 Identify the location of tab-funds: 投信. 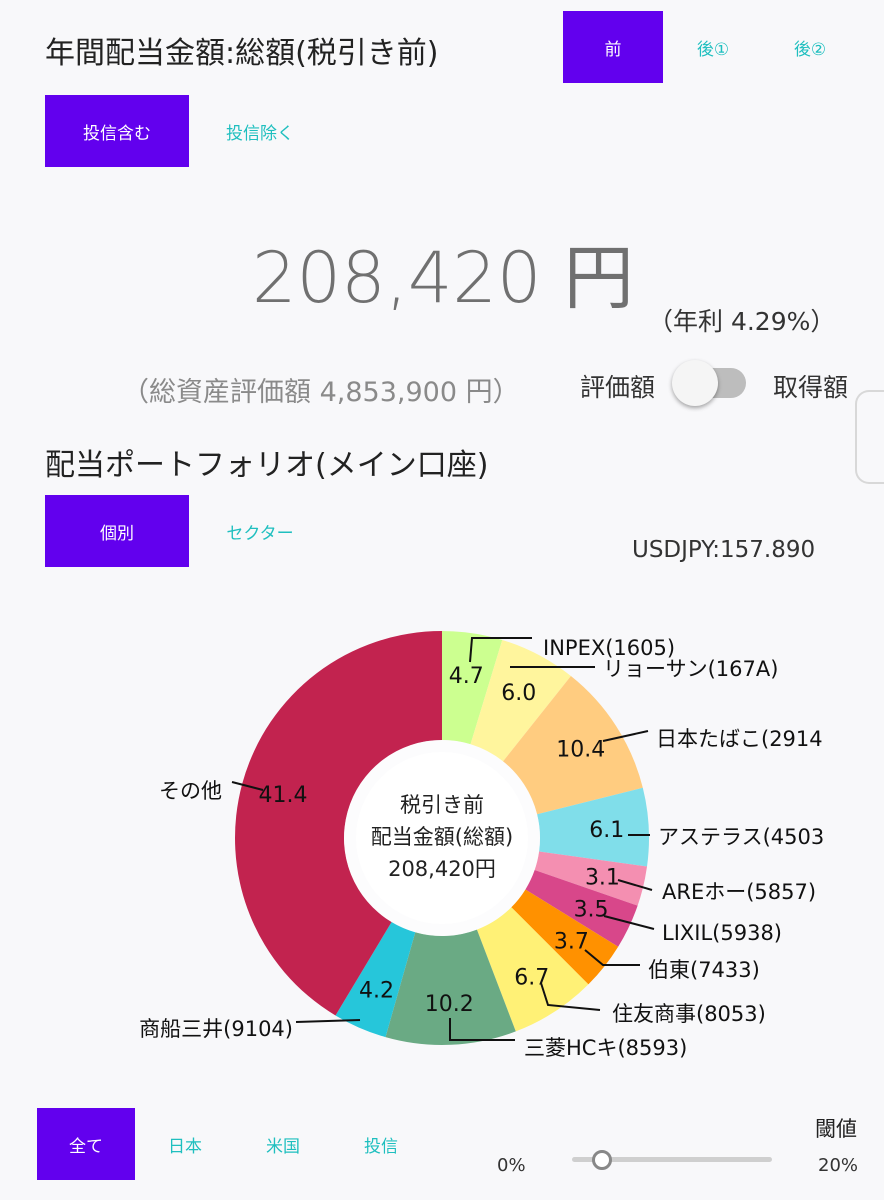
(381, 1146).